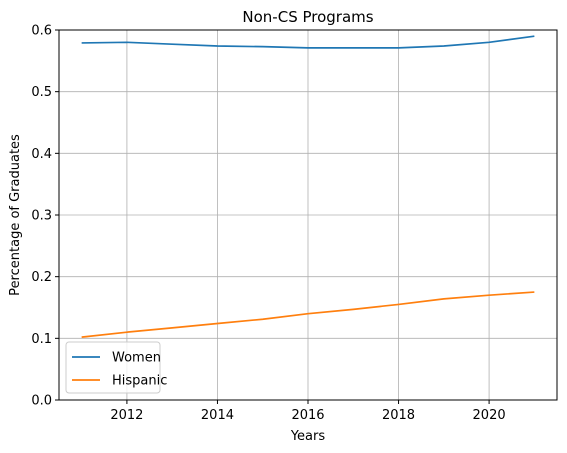  What do you see at coordinates (15, 215) in the screenshot?
I see `y-axis-label: Percentage of Graduates` at bounding box center [15, 215].